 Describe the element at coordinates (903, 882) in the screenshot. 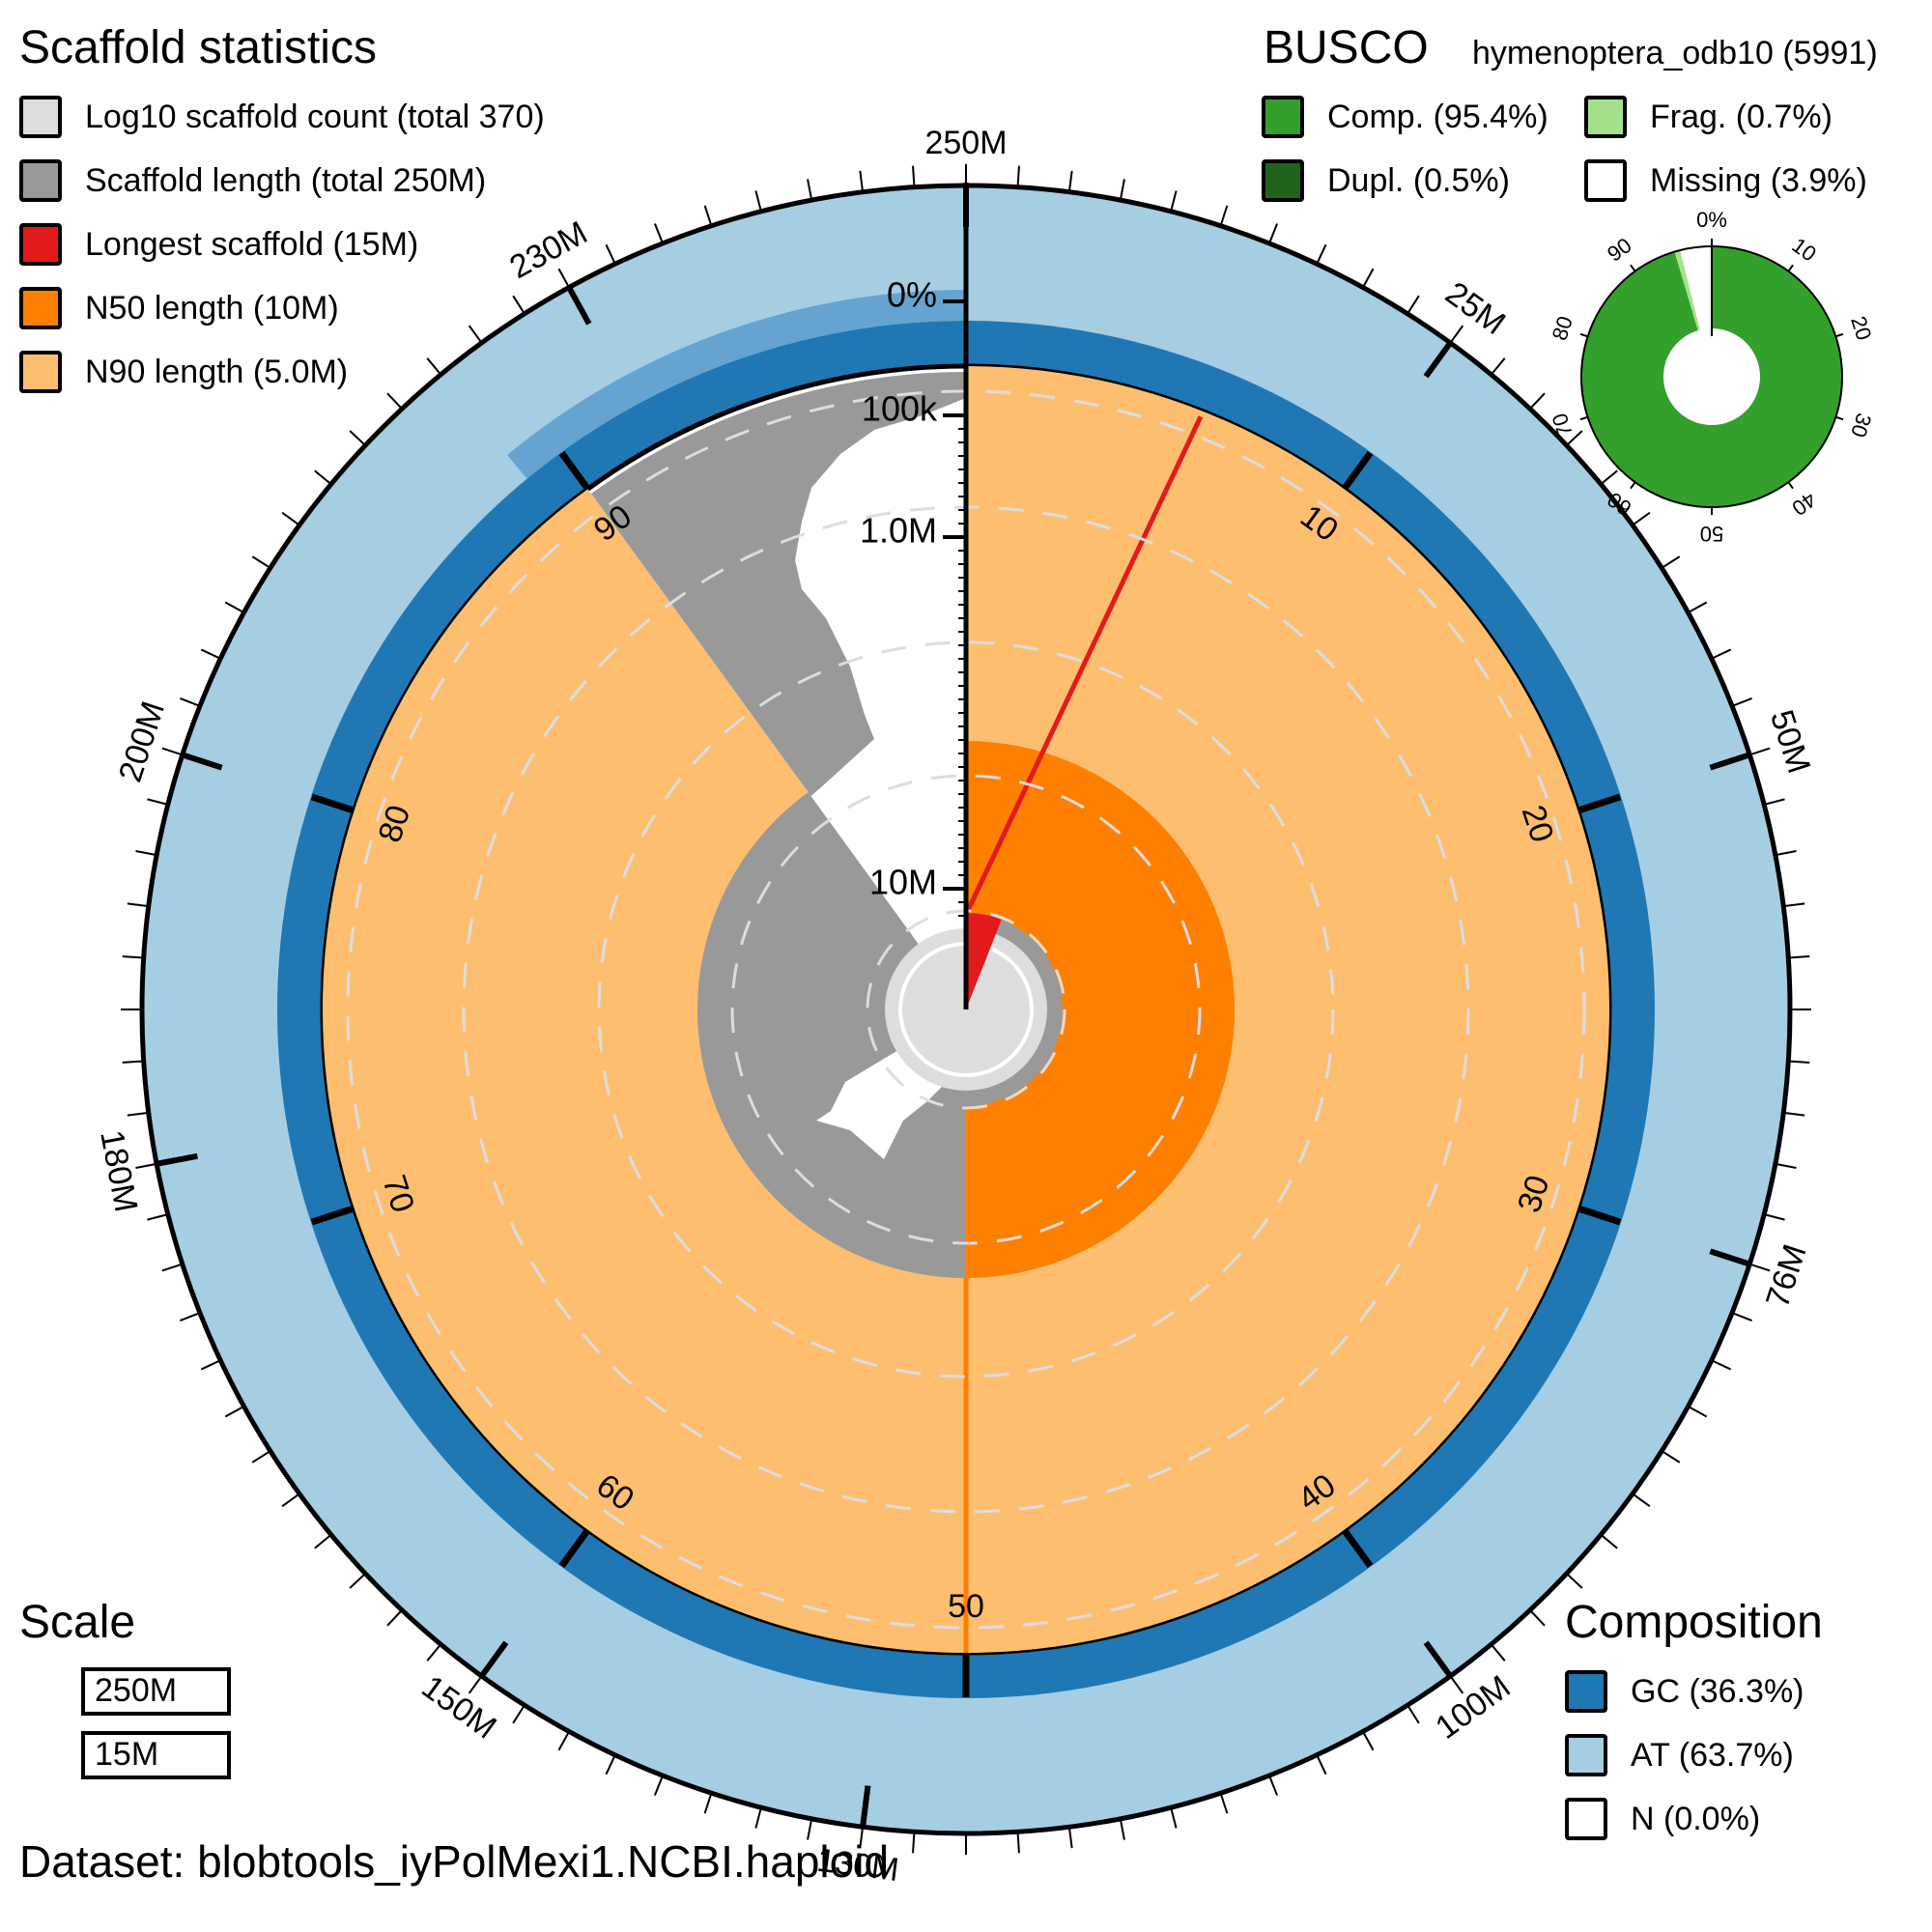

I see `radial-tick-label: 10M` at that location.